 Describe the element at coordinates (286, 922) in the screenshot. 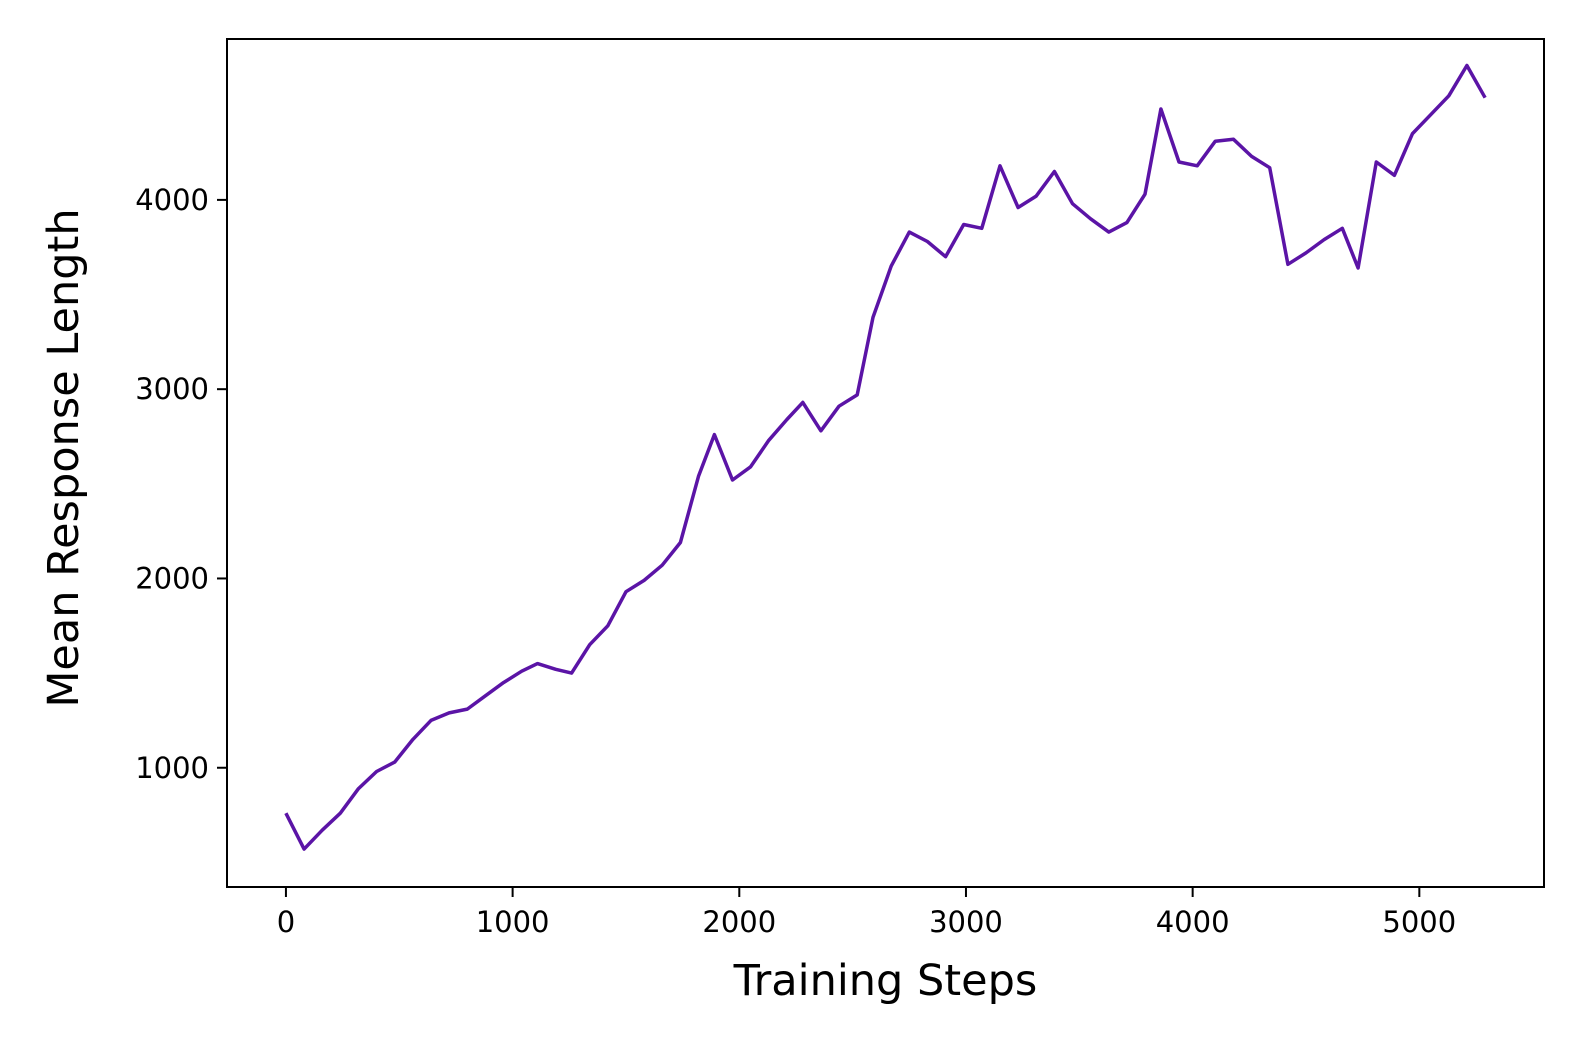

I see `x-tick-label: 0` at that location.